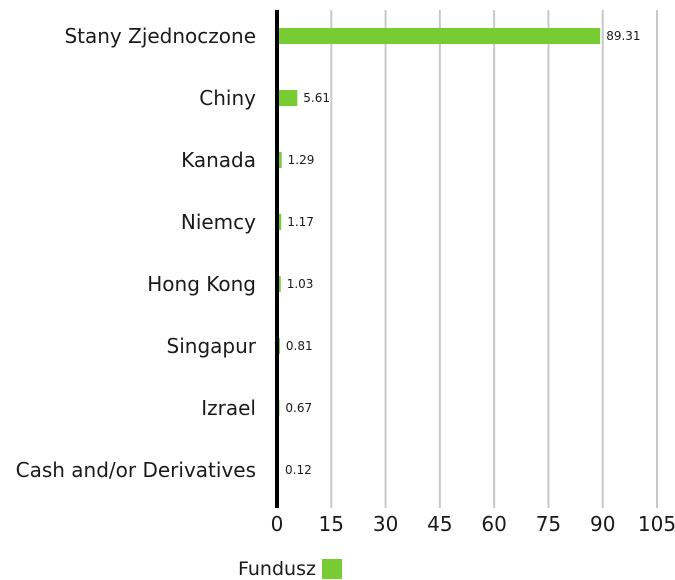 The image size is (675, 580). What do you see at coordinates (136, 470) in the screenshot?
I see `category-label: Cash and/or Derivatives` at bounding box center [136, 470].